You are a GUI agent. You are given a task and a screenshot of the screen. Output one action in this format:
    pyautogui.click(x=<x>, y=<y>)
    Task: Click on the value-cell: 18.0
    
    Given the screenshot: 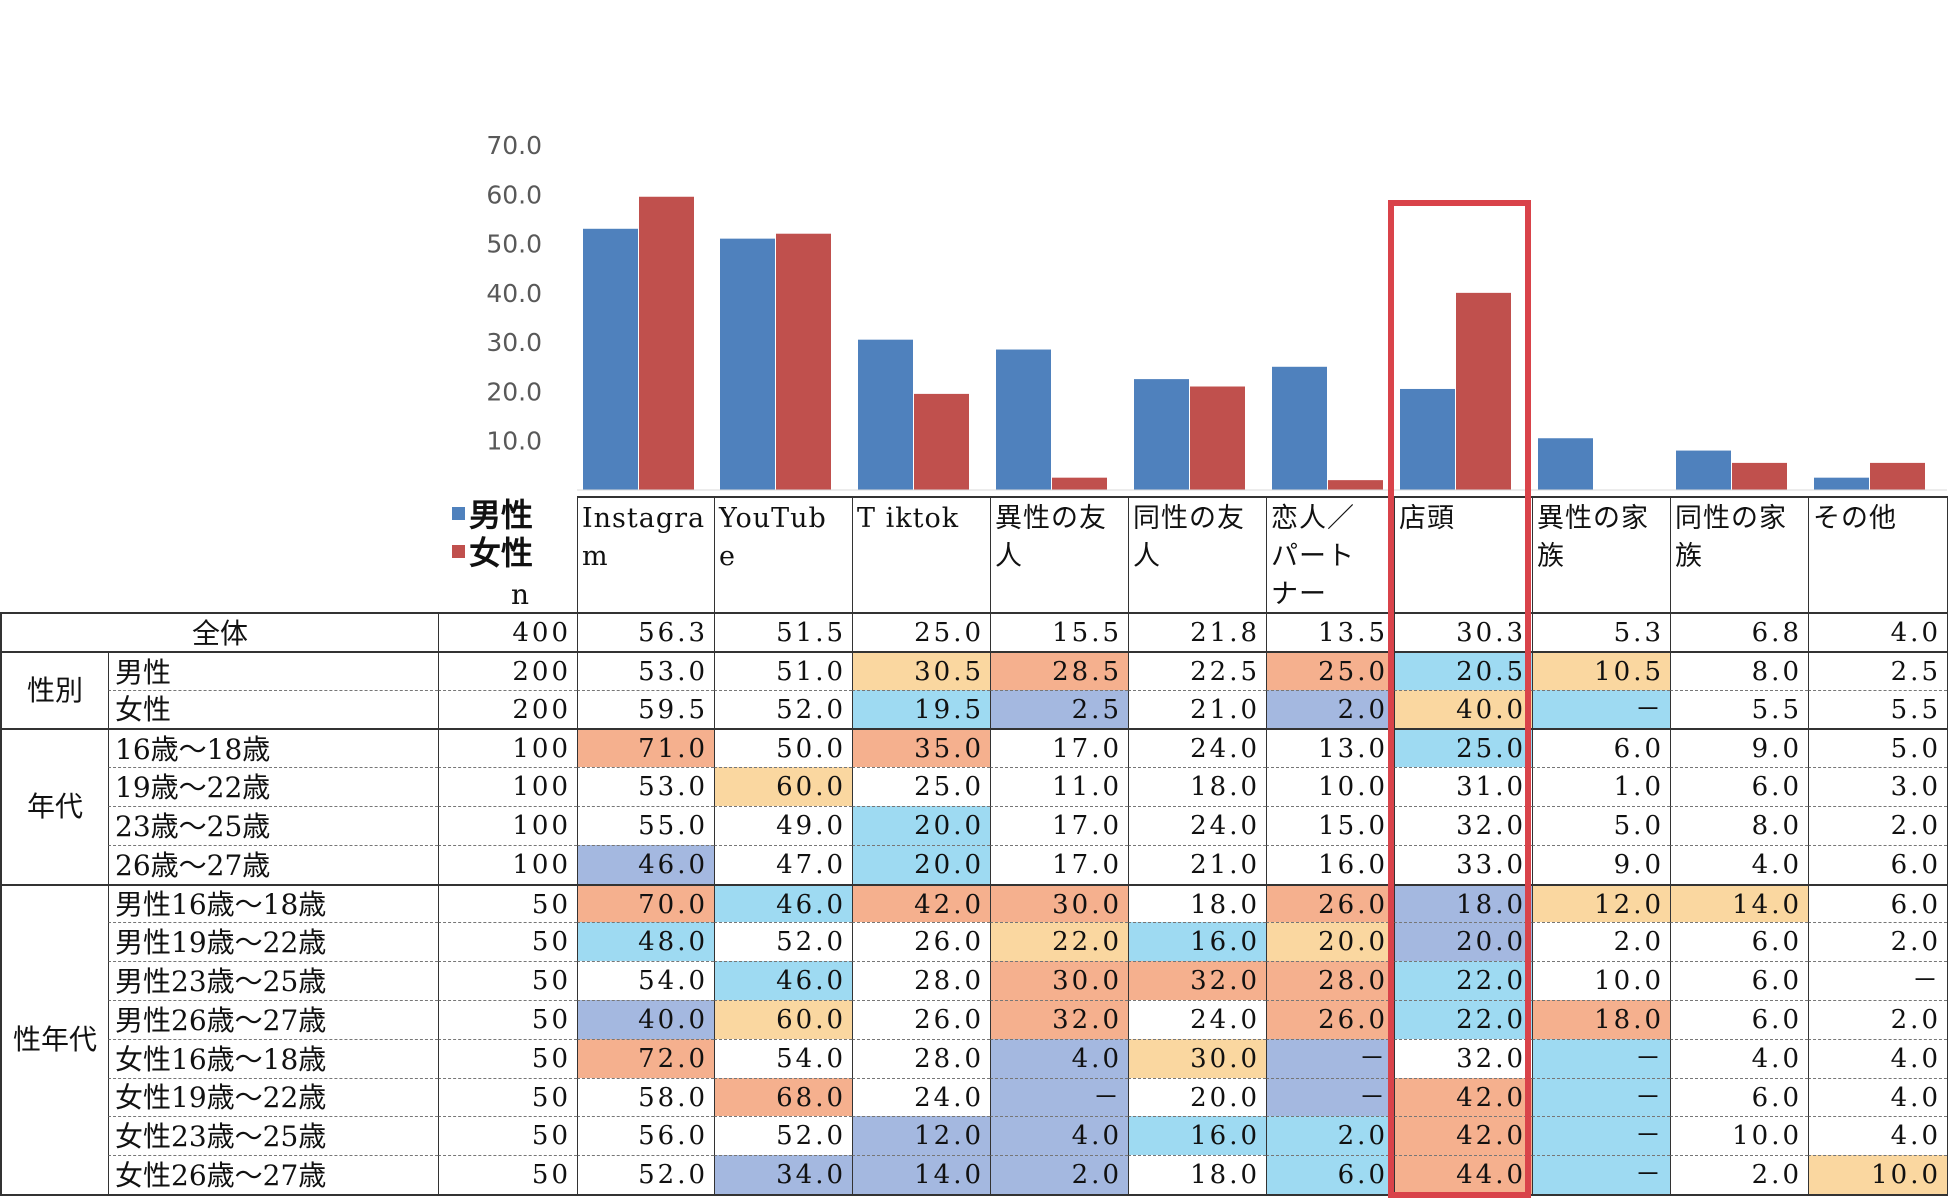 What is the action you would take?
    pyautogui.click(x=1601, y=1019)
    